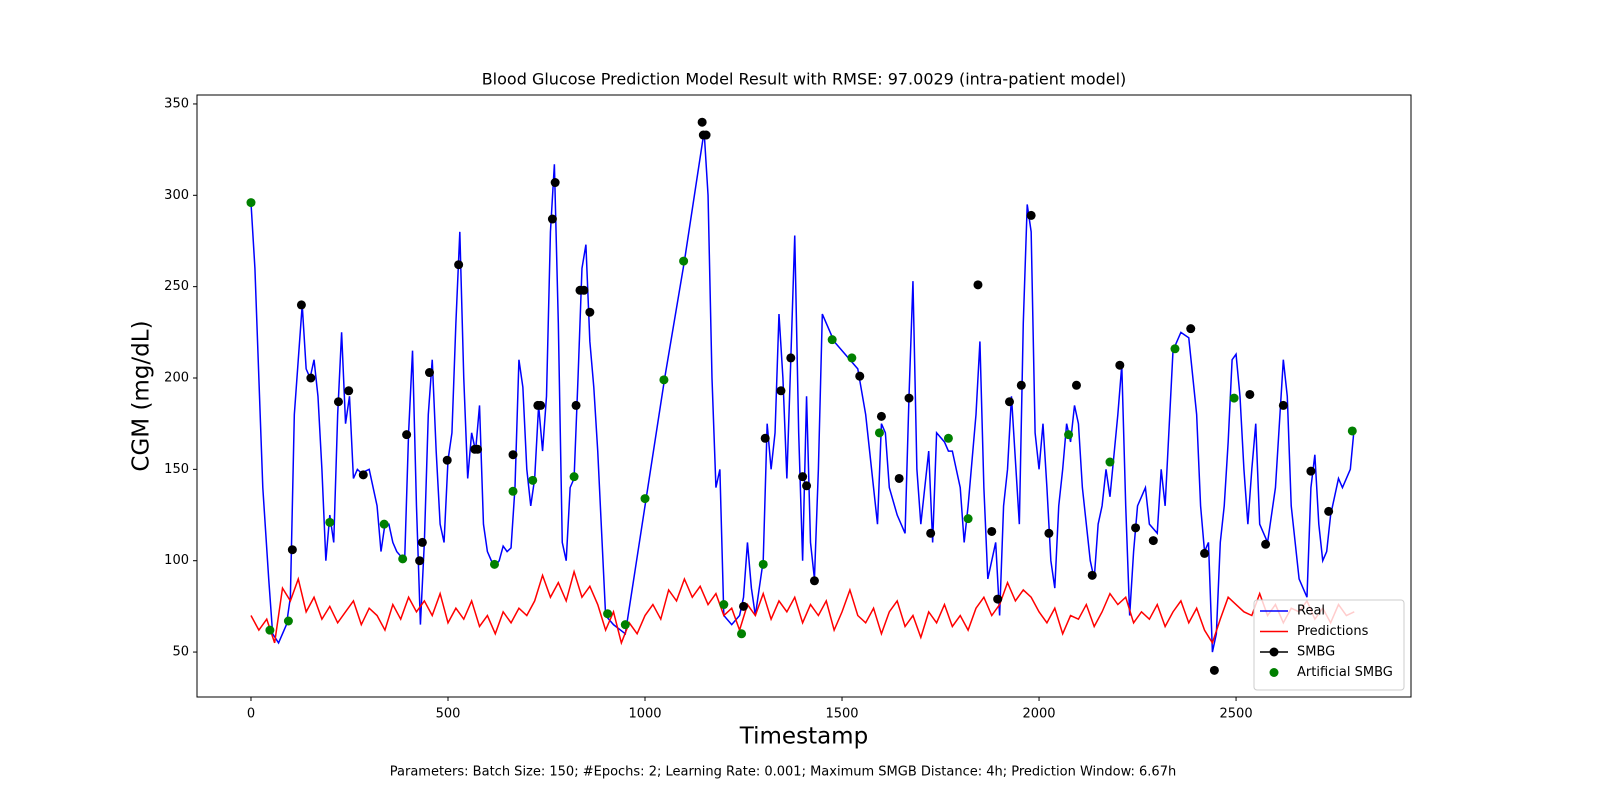  Describe the element at coordinates (644, 714) in the screenshot. I see `x-tick-label: 1000` at that location.